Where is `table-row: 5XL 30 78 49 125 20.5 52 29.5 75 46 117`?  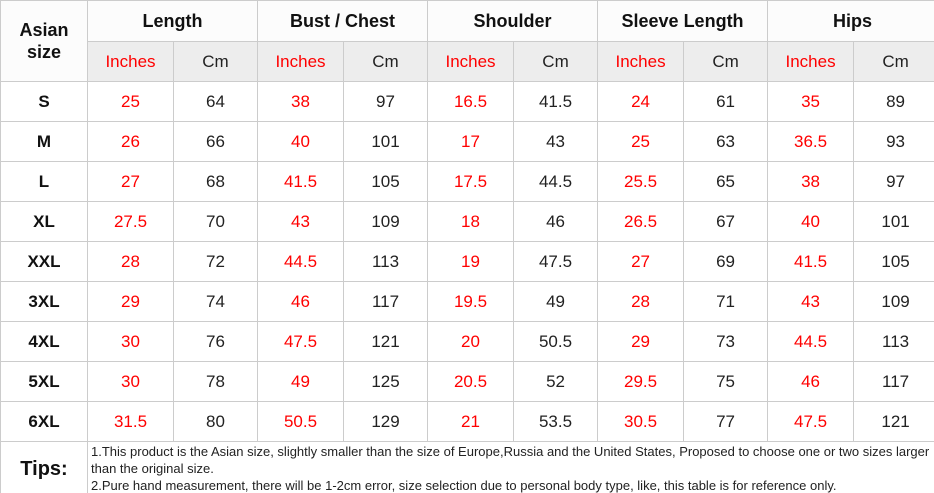
table-row: 5XL 30 78 49 125 20.5 52 29.5 75 46 117 is located at coordinates (467, 381).